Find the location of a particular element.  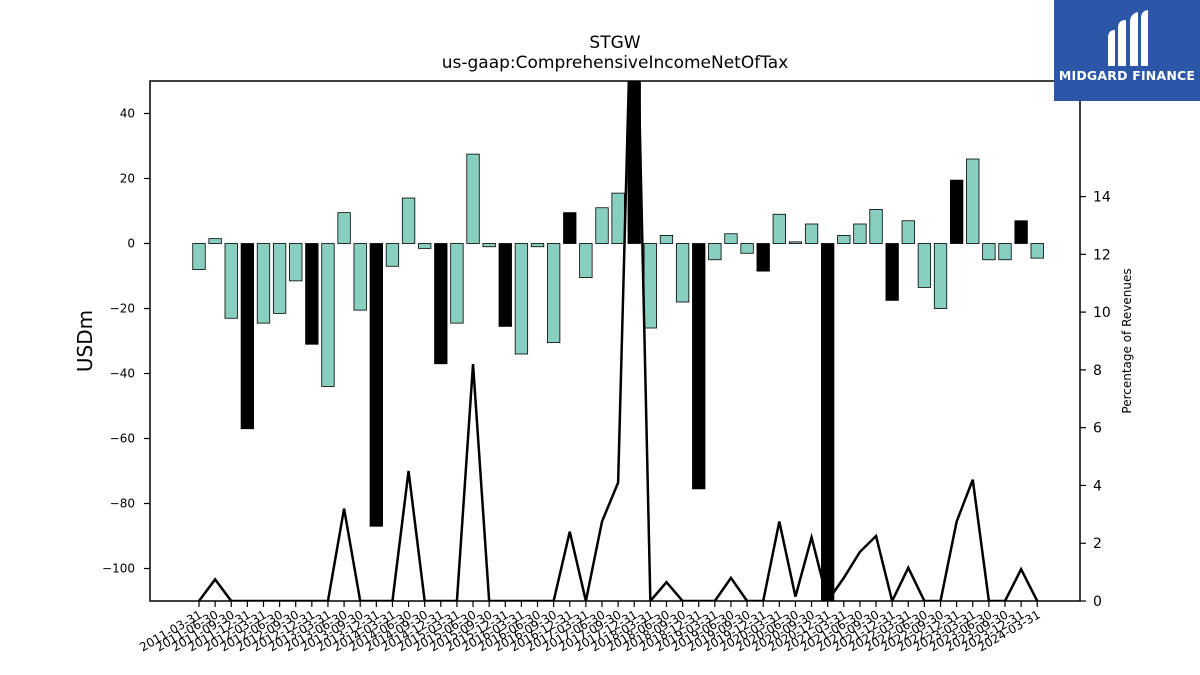

y-axis-label: USDm is located at coordinates (85, 341).